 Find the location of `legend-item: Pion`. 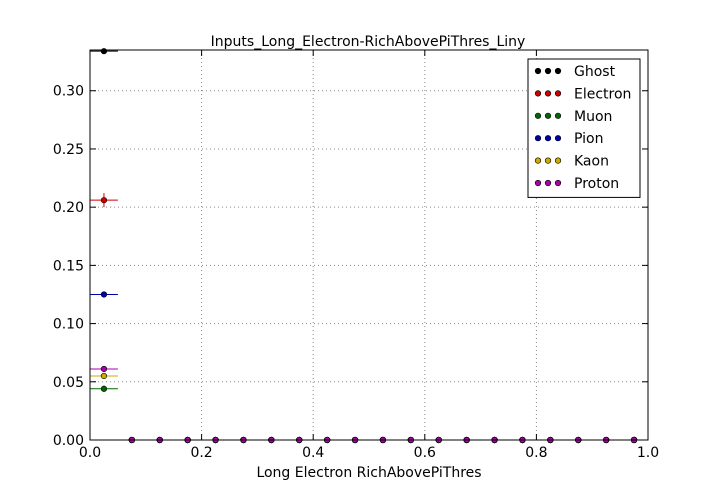

legend-item: Pion is located at coordinates (568, 139).